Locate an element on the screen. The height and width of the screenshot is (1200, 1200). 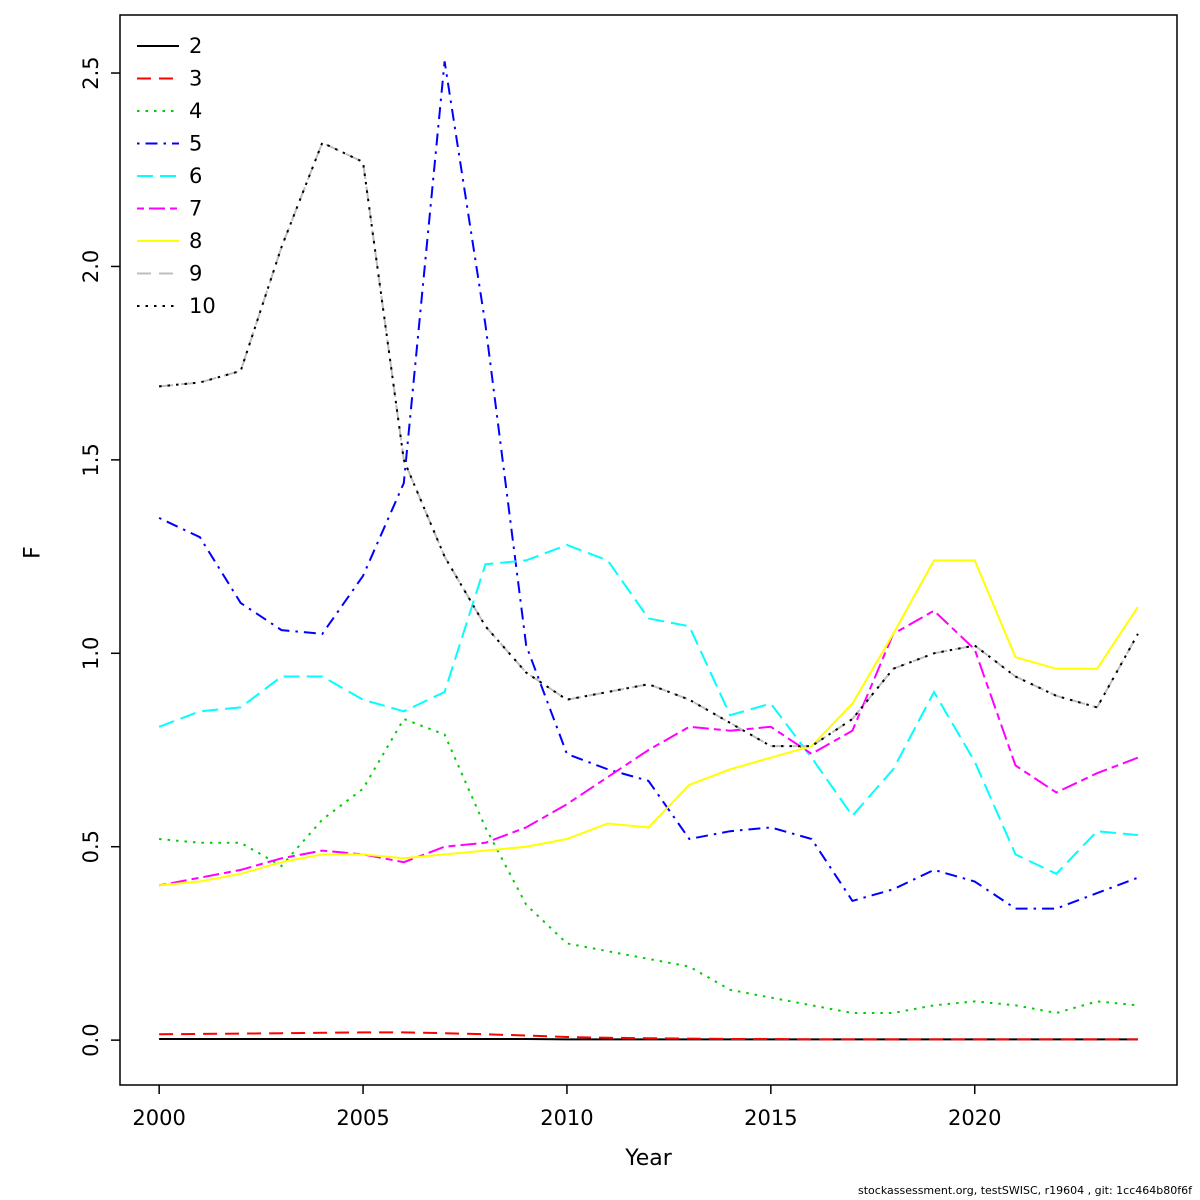
y-tick-label: 0.0 is located at coordinates (91, 1039).